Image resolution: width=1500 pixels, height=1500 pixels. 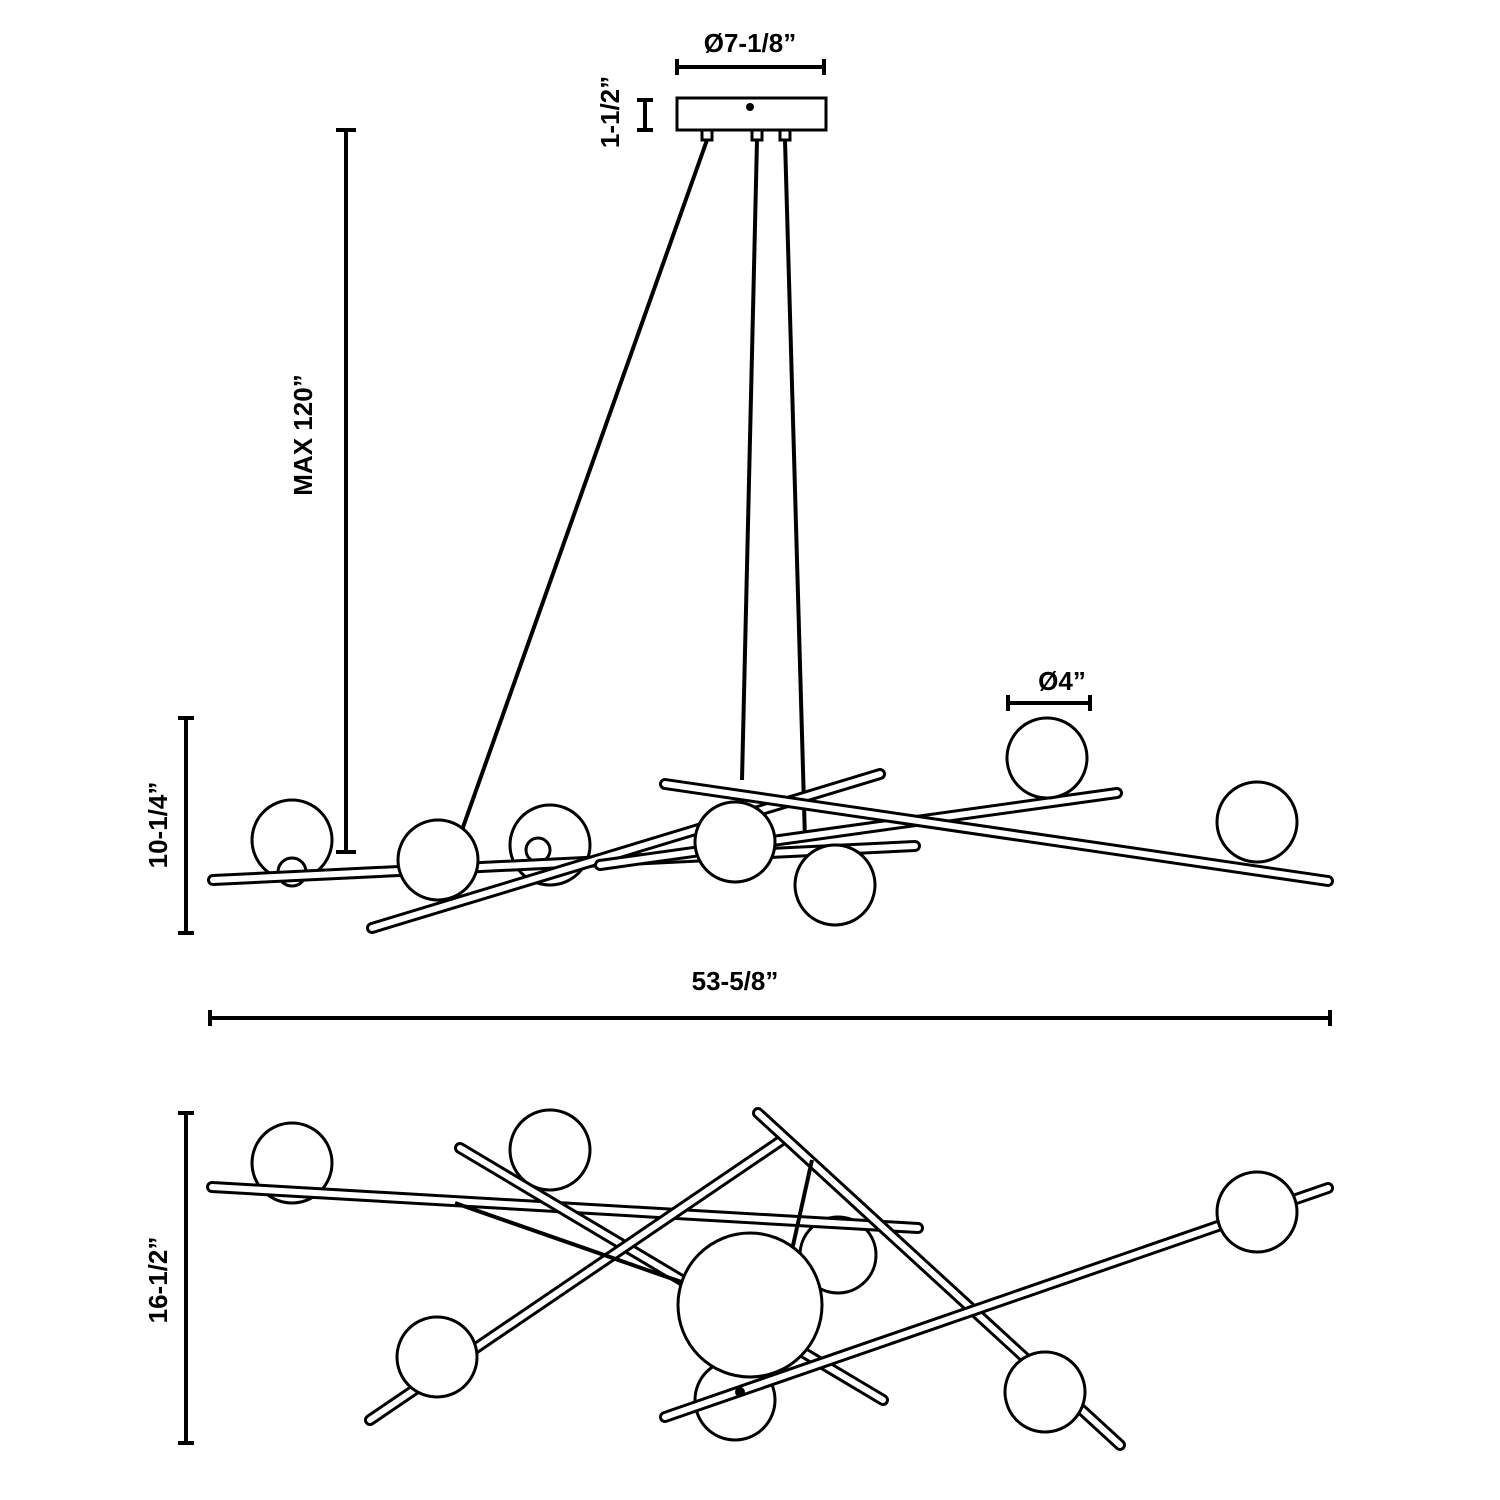 I want to click on canopy-screw, so click(x=750, y=107).